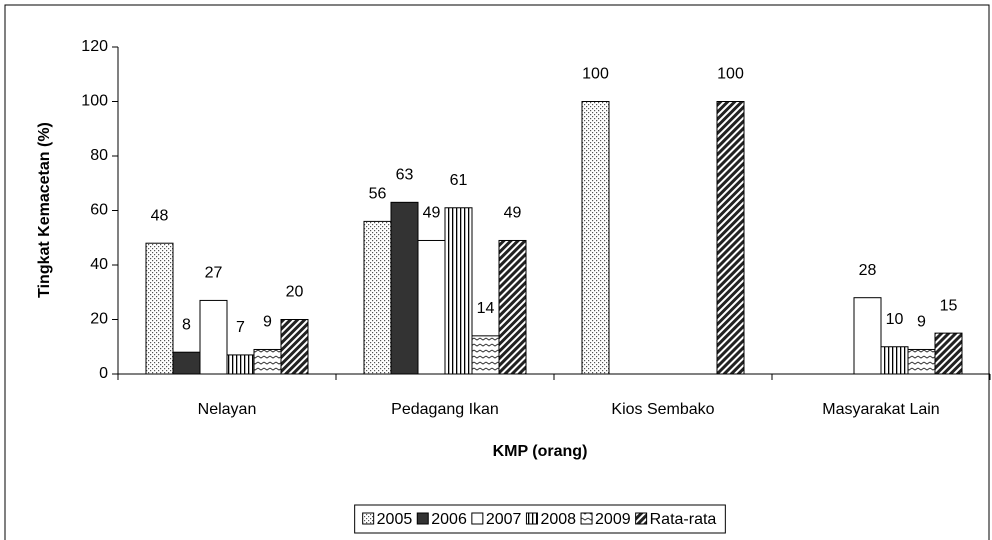 This screenshot has width=992, height=540. Describe the element at coordinates (895, 319) in the screenshot. I see `data-label: 10` at that location.